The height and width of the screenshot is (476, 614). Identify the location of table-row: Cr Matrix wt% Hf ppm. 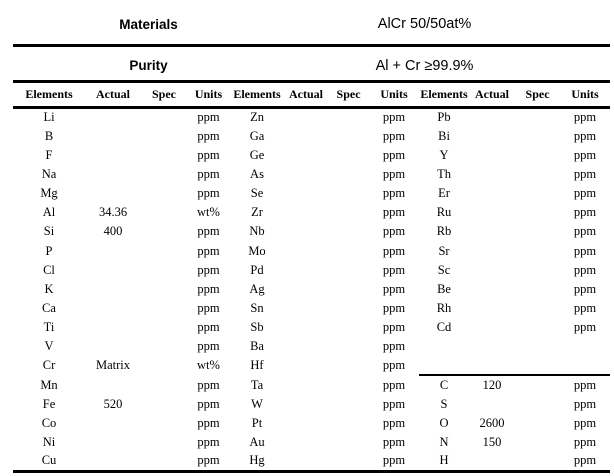
(311, 365).